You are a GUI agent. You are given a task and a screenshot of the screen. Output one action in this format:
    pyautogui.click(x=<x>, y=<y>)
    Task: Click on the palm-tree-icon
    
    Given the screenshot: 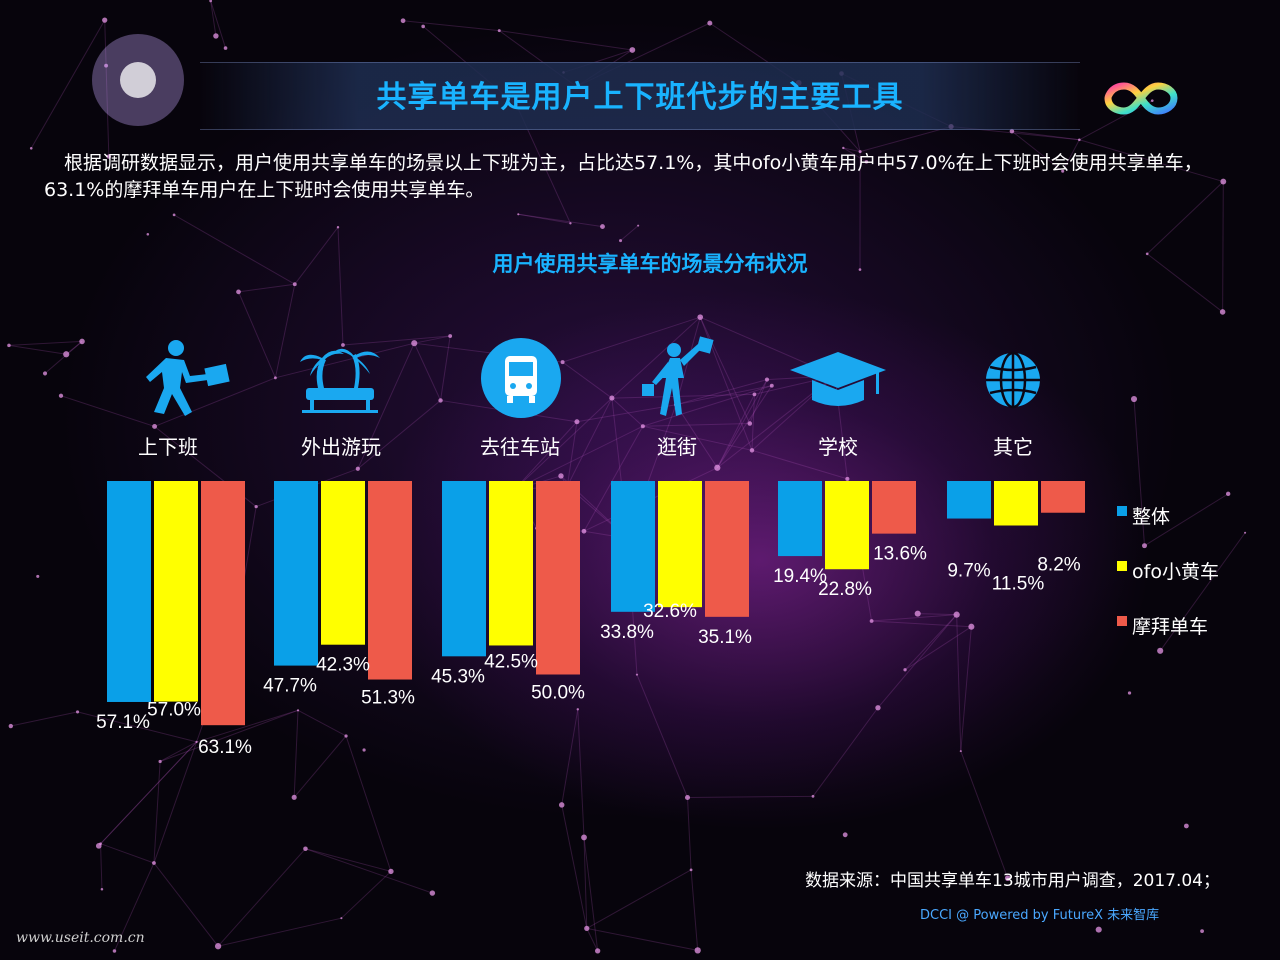 What is the action you would take?
    pyautogui.click(x=340, y=380)
    